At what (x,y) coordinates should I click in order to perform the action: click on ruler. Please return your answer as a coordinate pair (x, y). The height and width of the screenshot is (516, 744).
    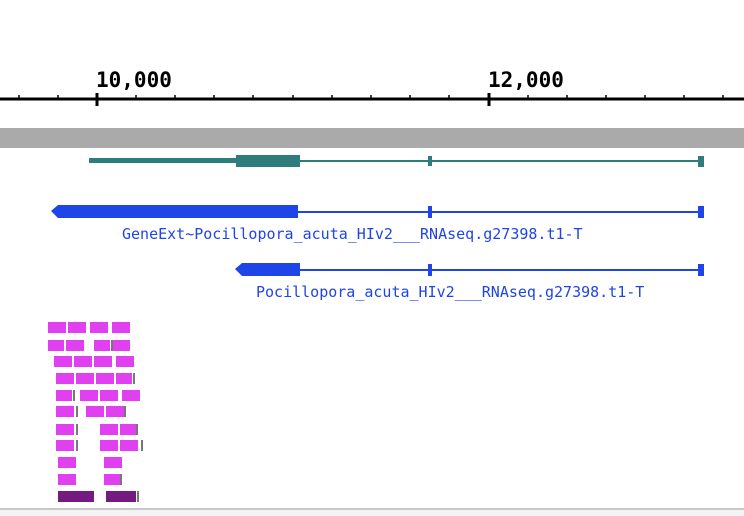
    Looking at the image, I should click on (372, 99).